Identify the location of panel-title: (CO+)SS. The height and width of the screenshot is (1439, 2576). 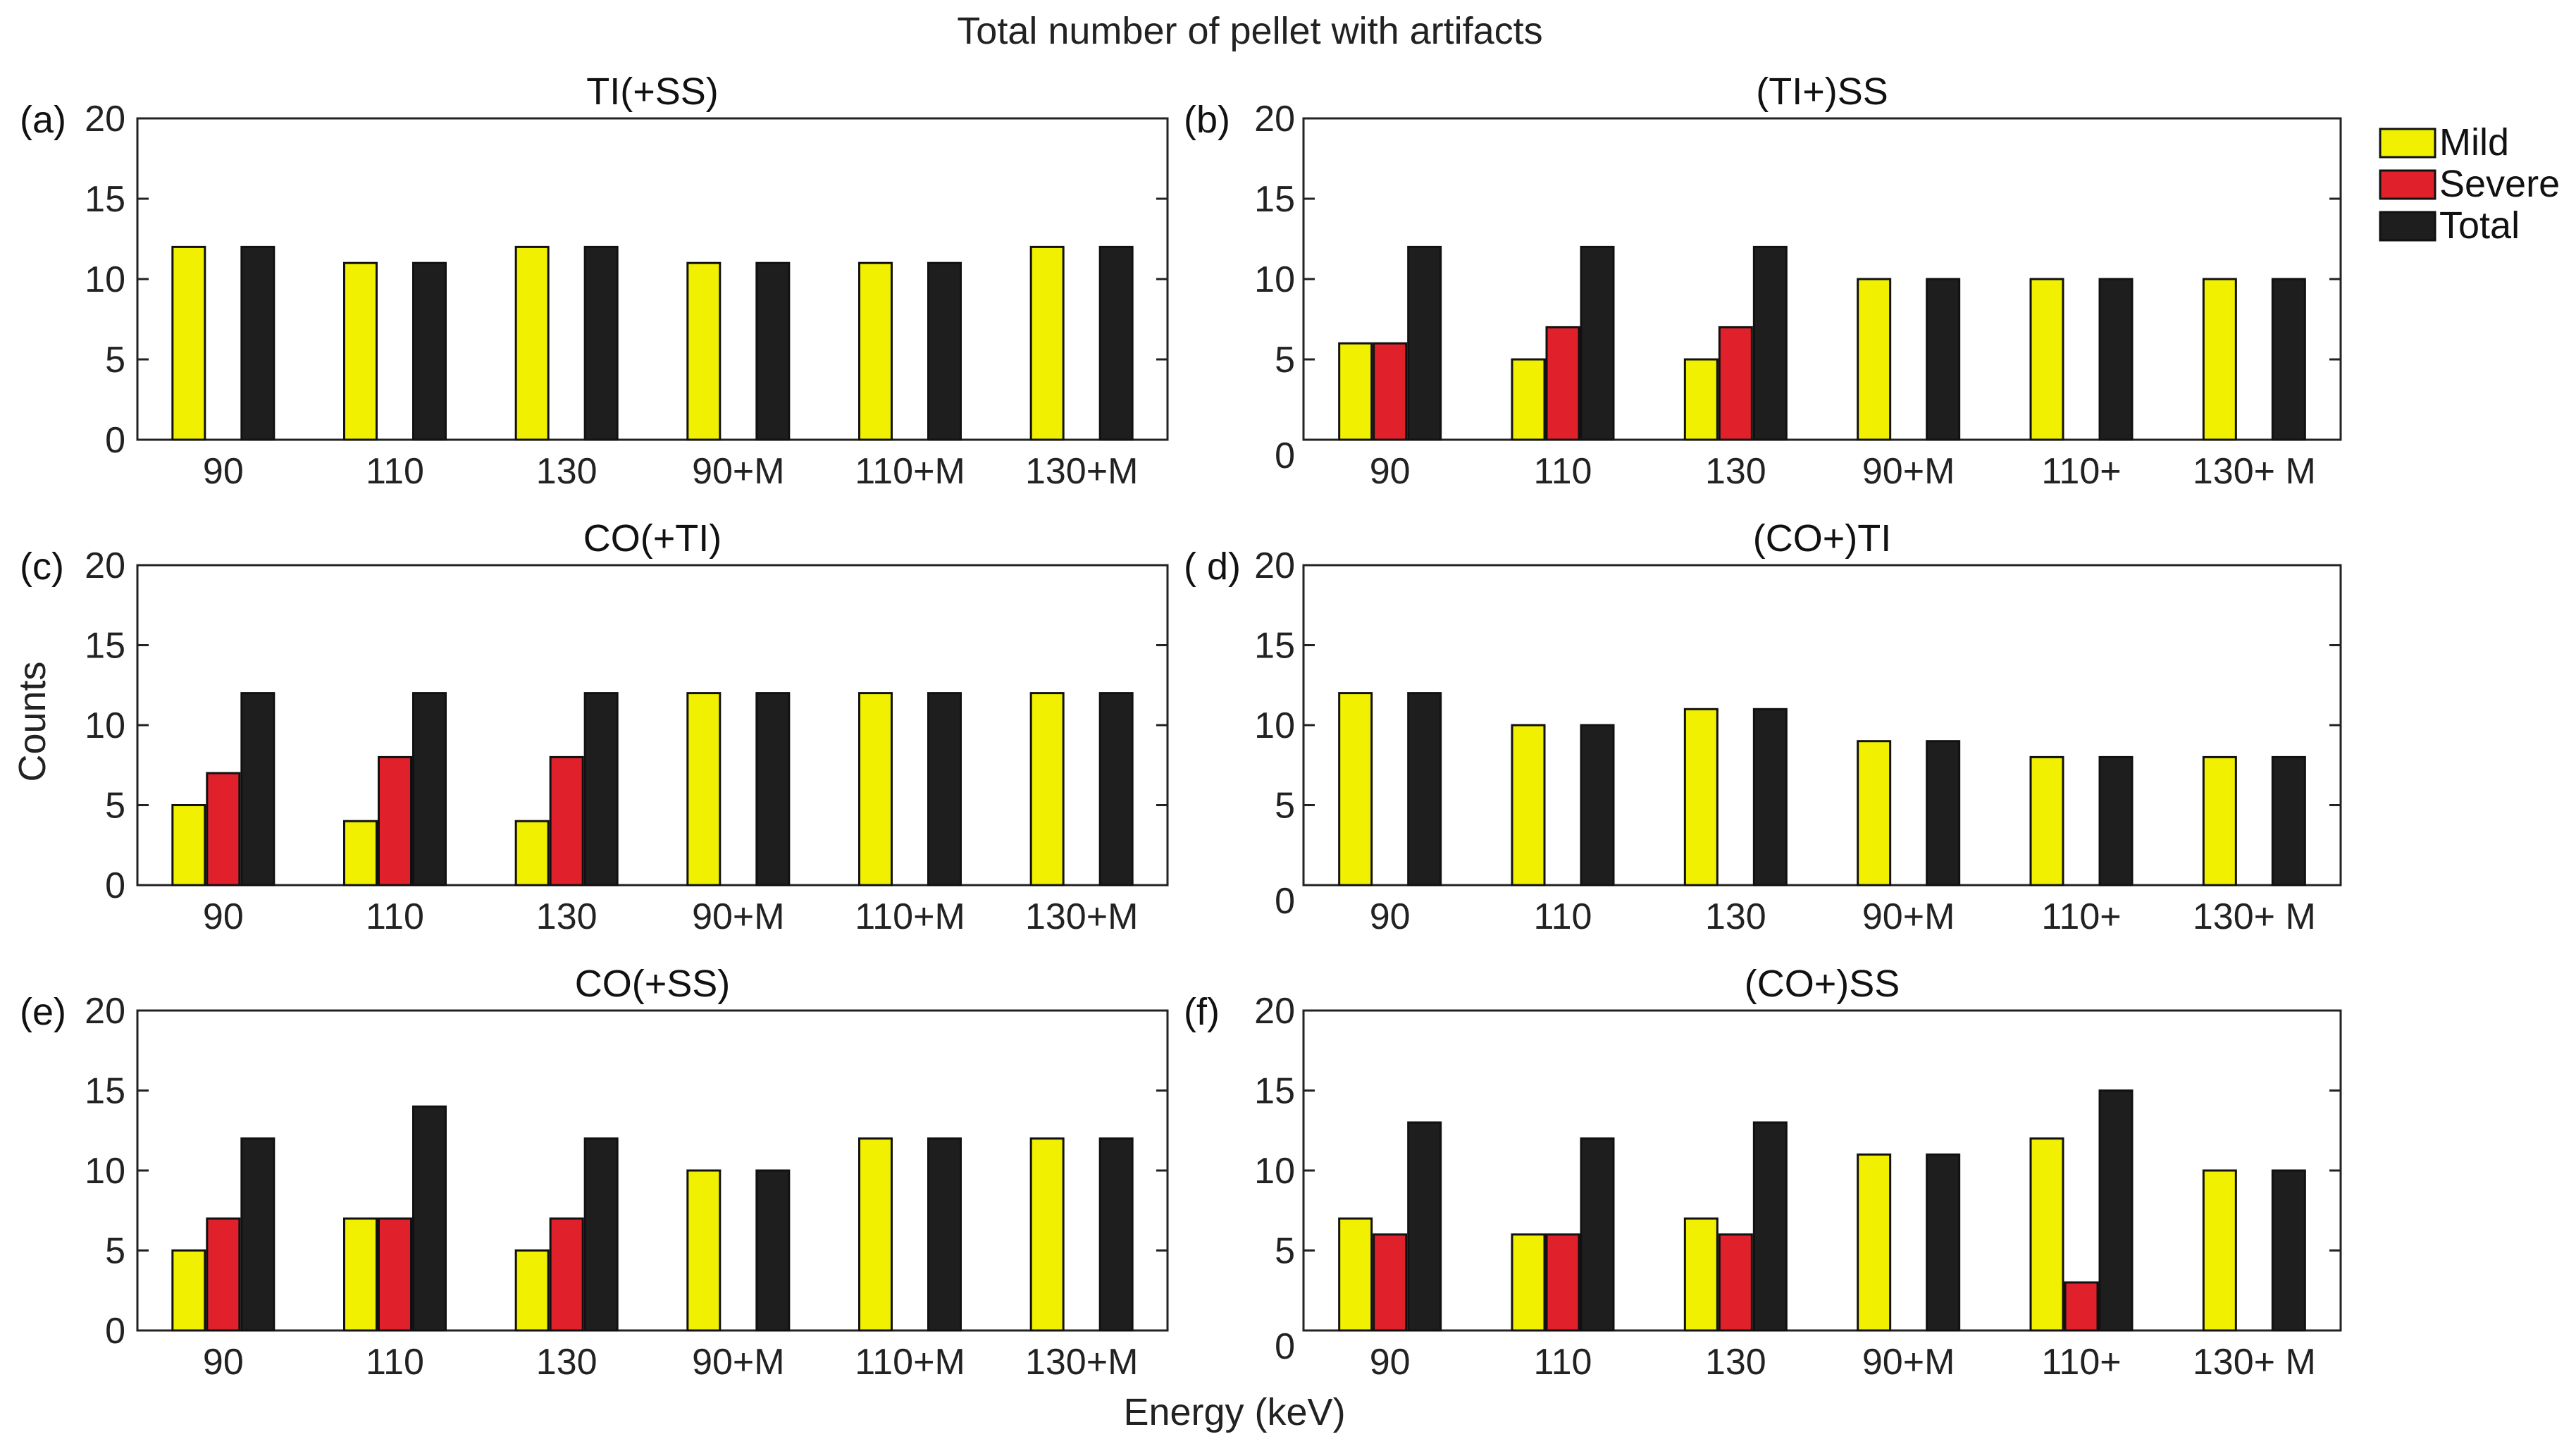
(1822, 984).